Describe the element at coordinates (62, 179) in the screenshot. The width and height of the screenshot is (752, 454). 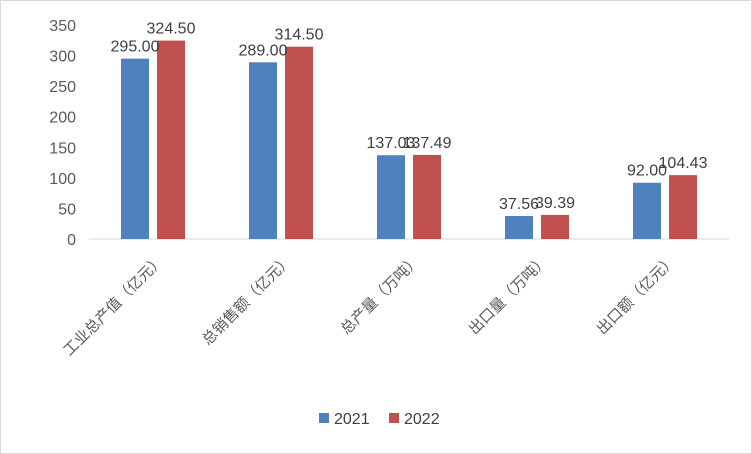
I see `y-tick-label: 100` at that location.